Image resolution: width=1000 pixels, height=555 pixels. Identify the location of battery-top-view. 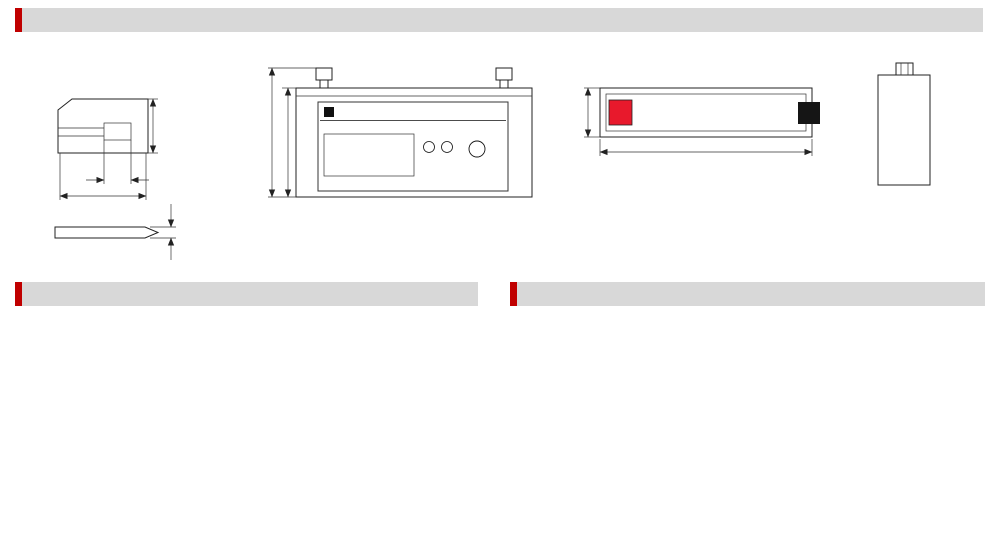
(702, 121).